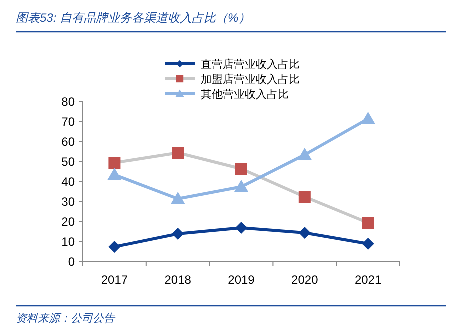 The width and height of the screenshot is (452, 336). What do you see at coordinates (69, 162) in the screenshot?
I see `y-tick-label: 50` at bounding box center [69, 162].